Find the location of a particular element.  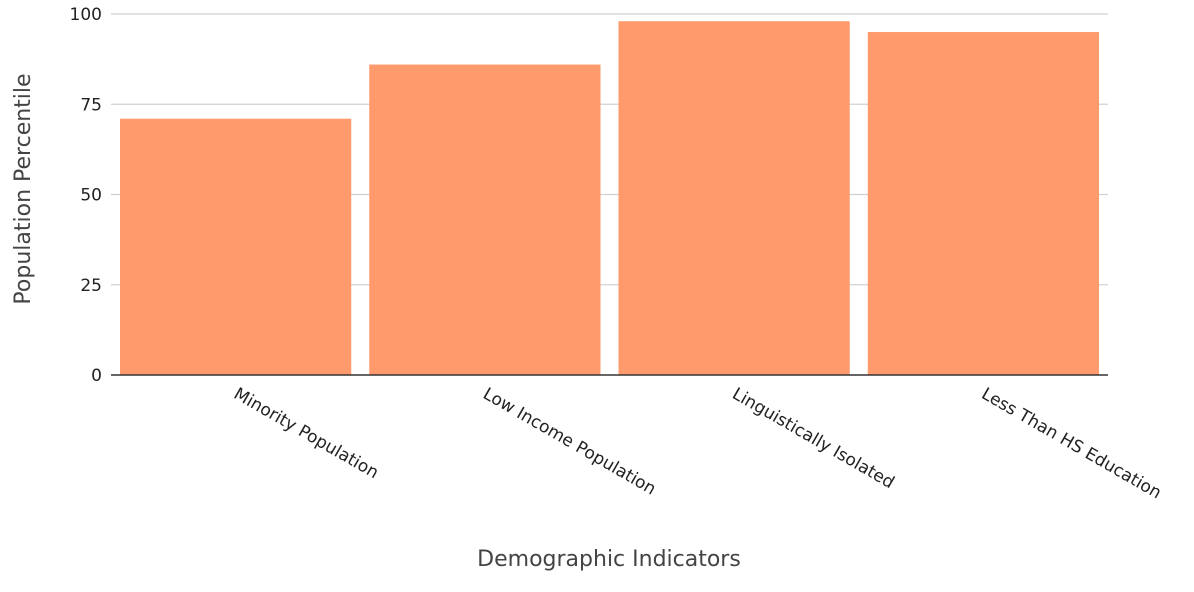

x-tick-label: Linguistically Isolated is located at coordinates (813, 438).